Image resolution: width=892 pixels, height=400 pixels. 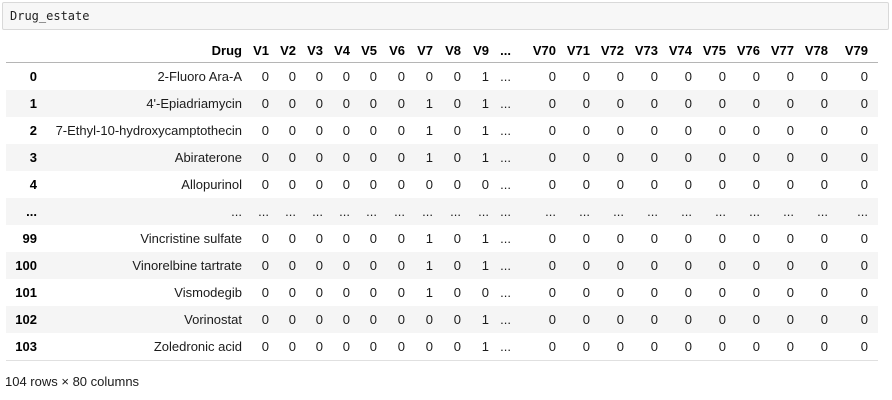 I want to click on column-header: V77, so click(x=784, y=51).